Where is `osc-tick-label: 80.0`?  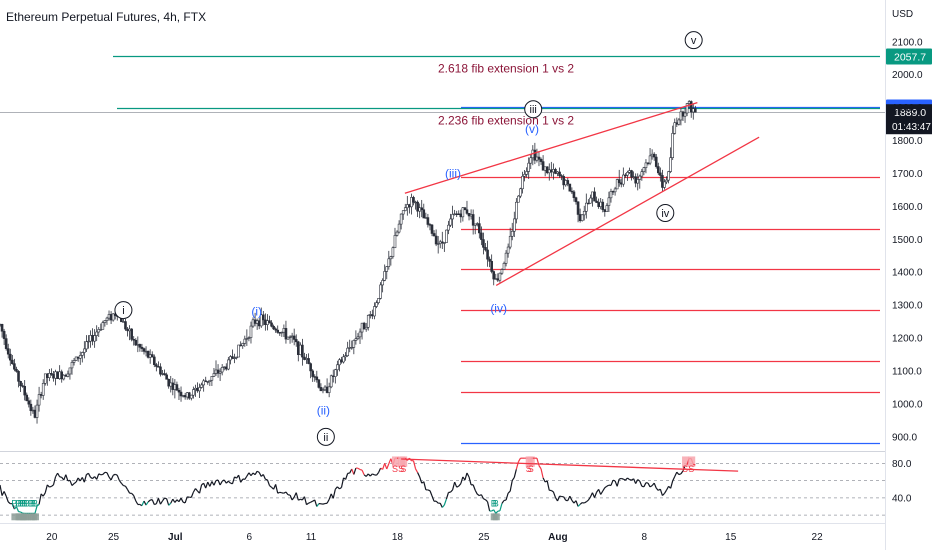
osc-tick-label: 80.0 is located at coordinates (902, 464).